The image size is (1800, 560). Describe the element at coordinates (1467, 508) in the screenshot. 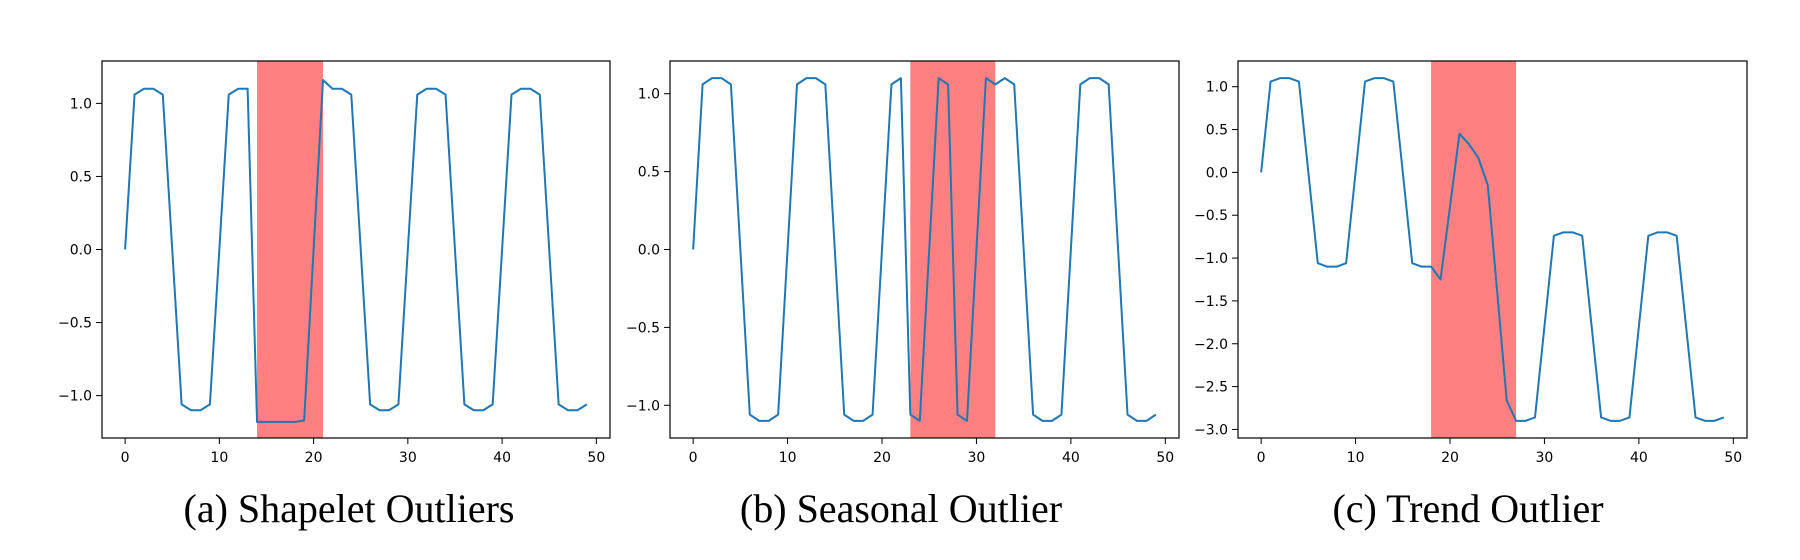

I see `panel-caption: (c) Trend Outlier` at that location.